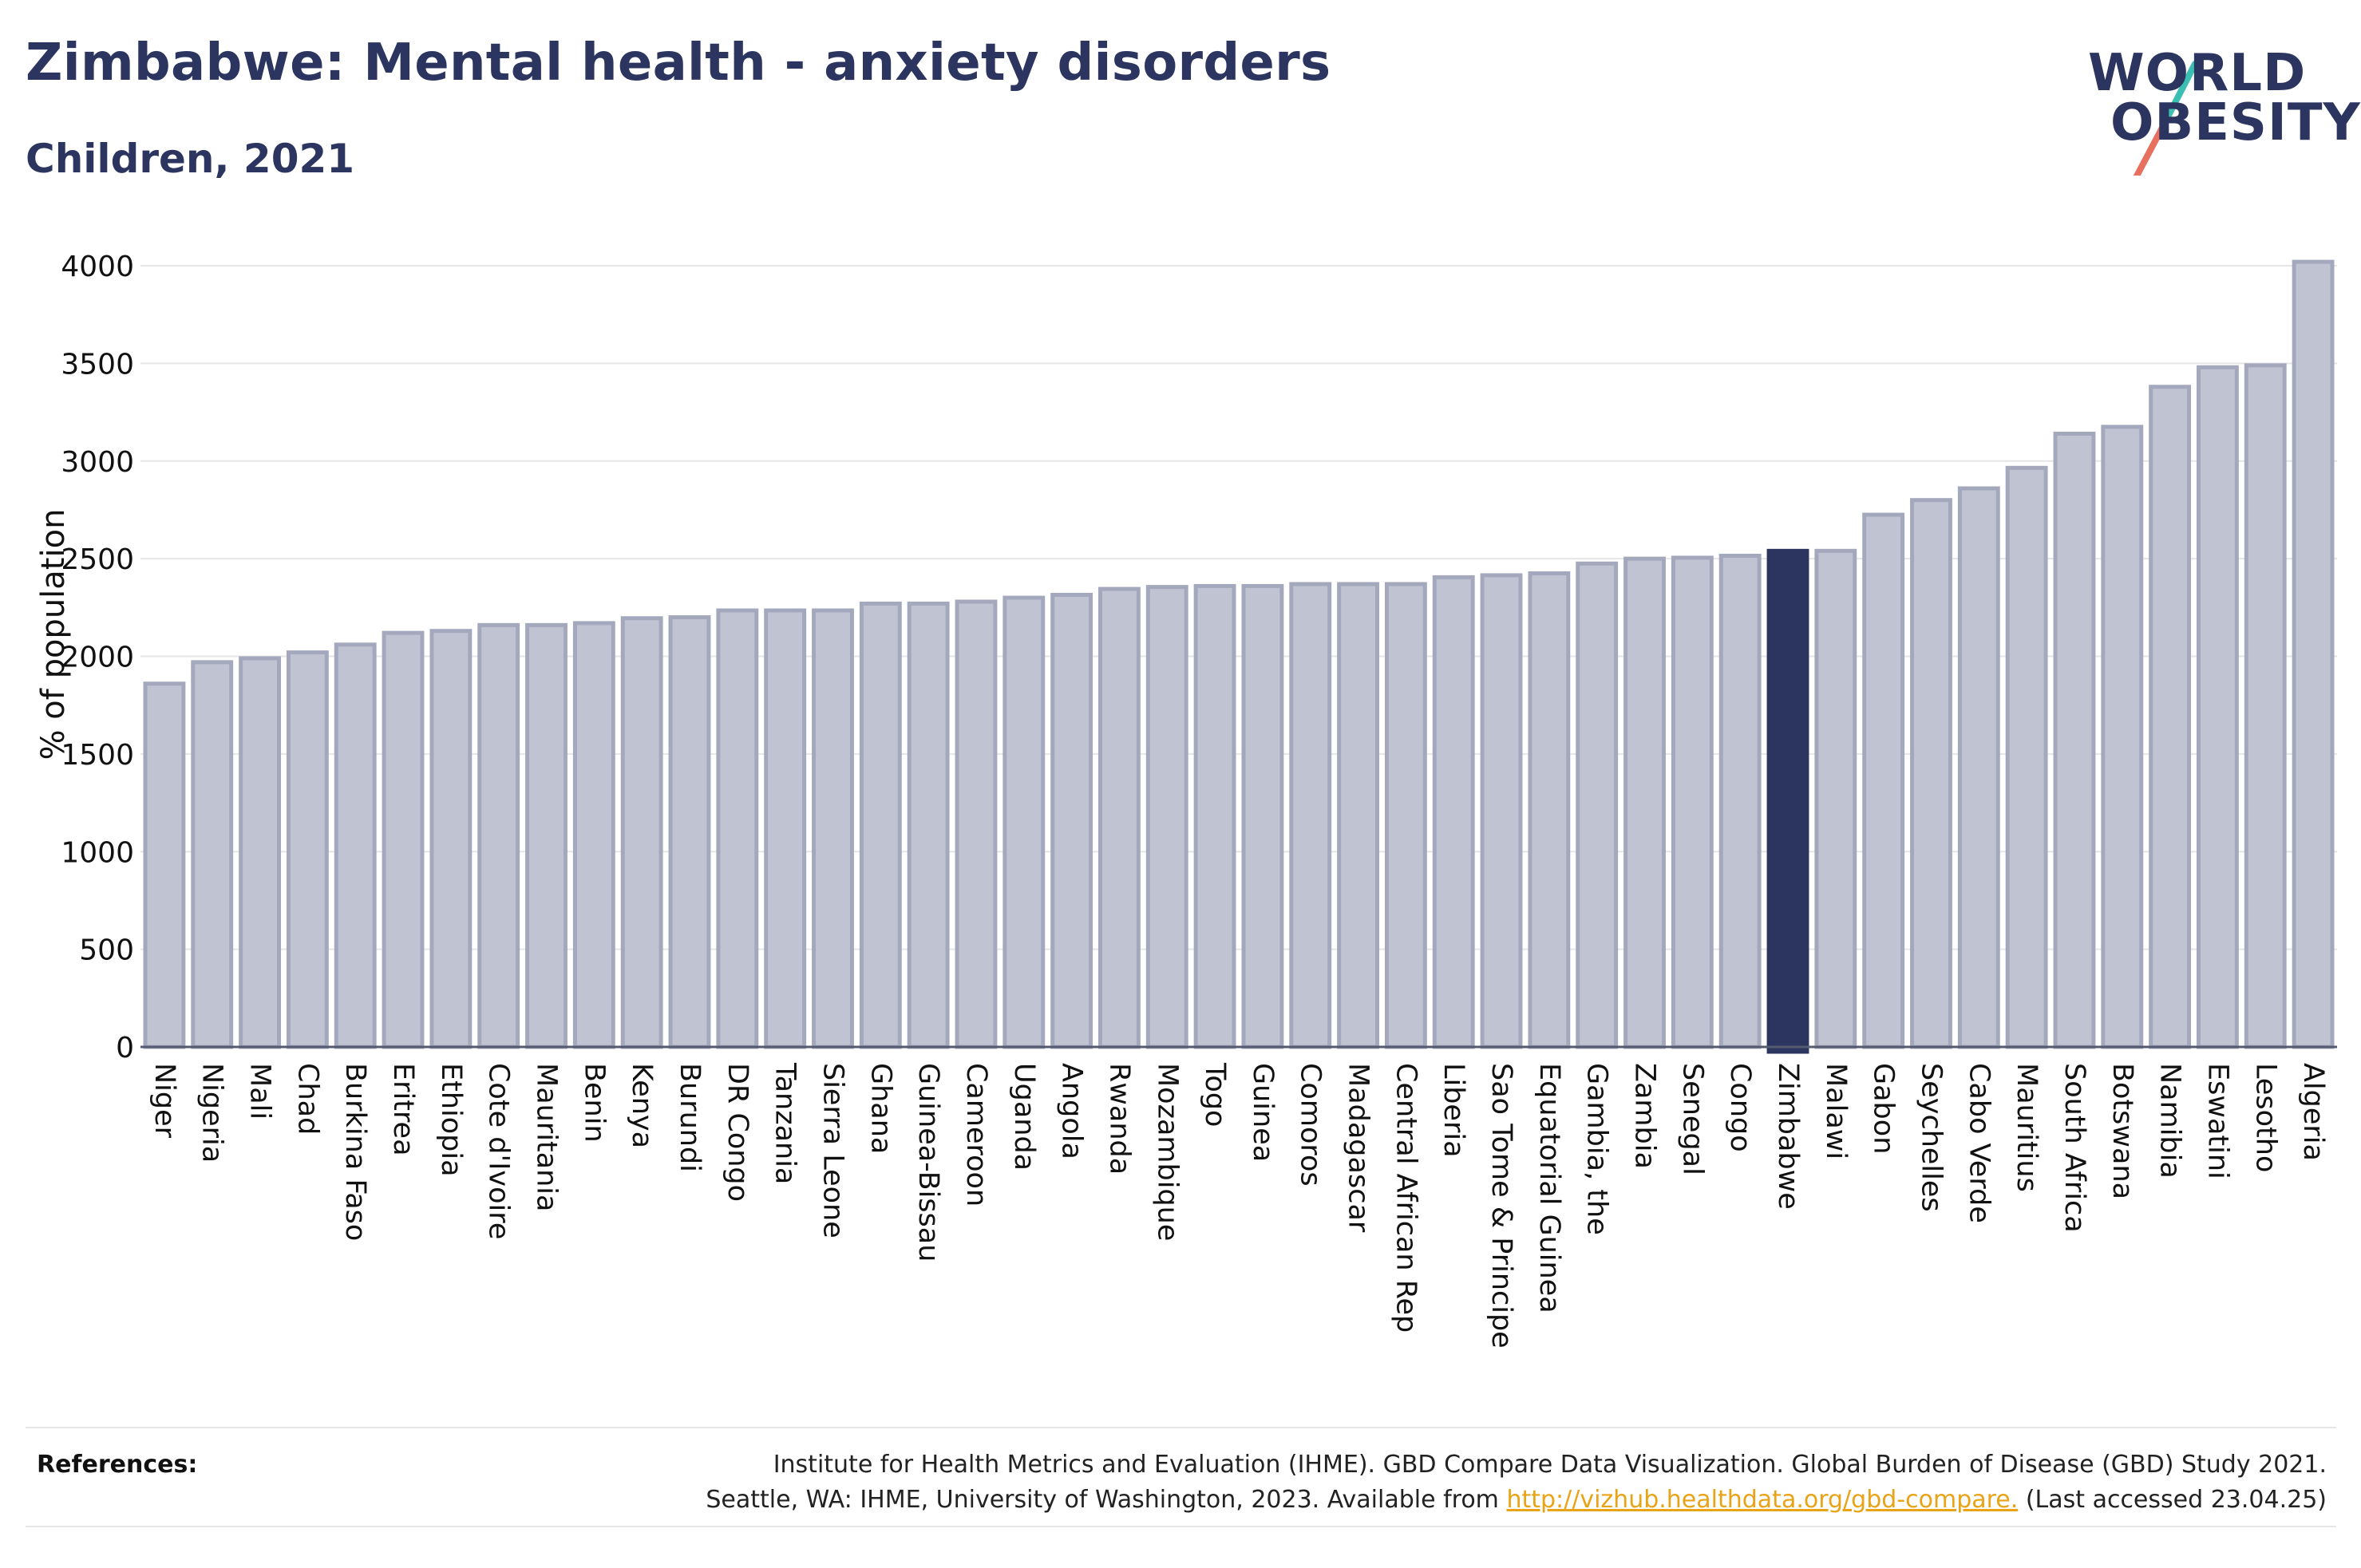  Describe the element at coordinates (832, 1150) in the screenshot. I see `x-tick-label: Sierra Leone` at that location.